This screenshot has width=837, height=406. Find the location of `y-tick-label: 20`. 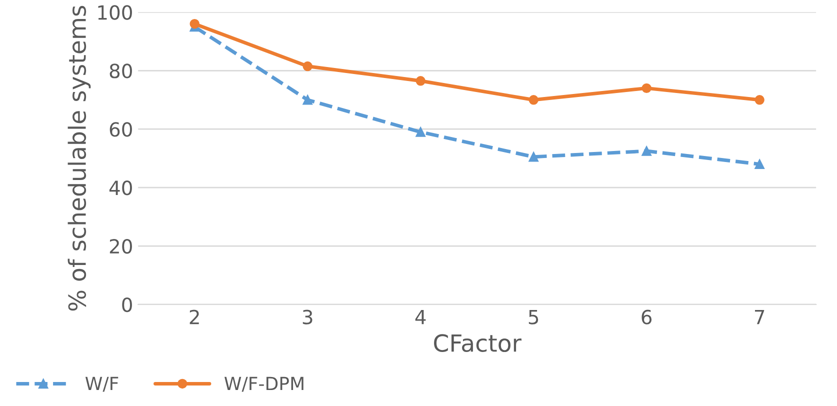

y-tick-label: 20 is located at coordinates (121, 246).